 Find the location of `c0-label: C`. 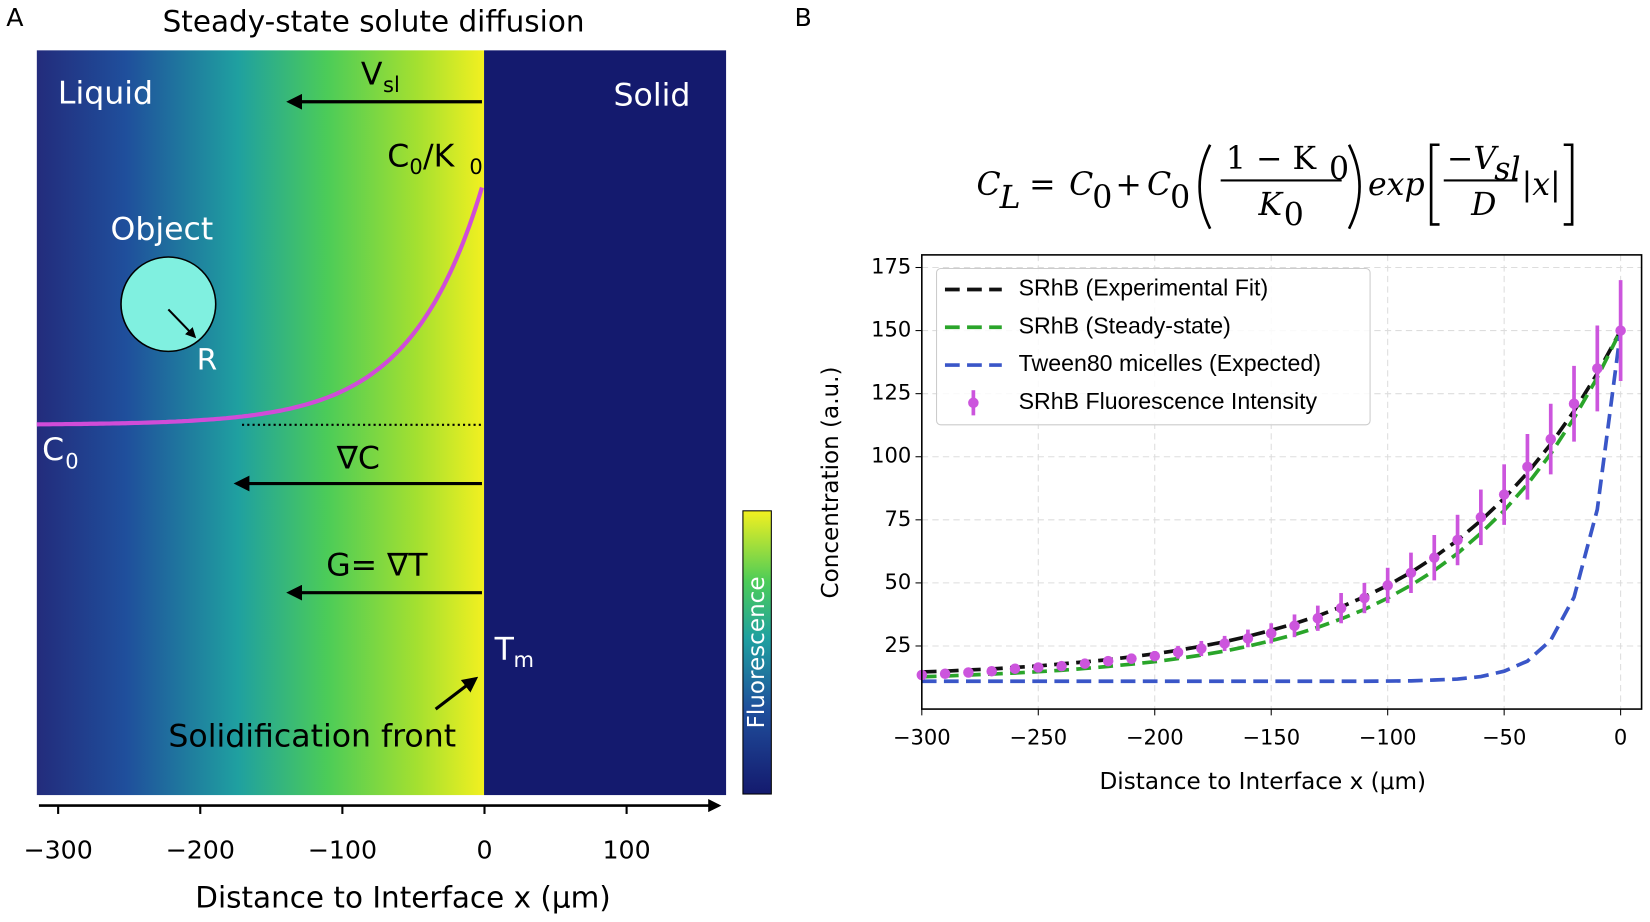

c0-label: C is located at coordinates (53, 450).